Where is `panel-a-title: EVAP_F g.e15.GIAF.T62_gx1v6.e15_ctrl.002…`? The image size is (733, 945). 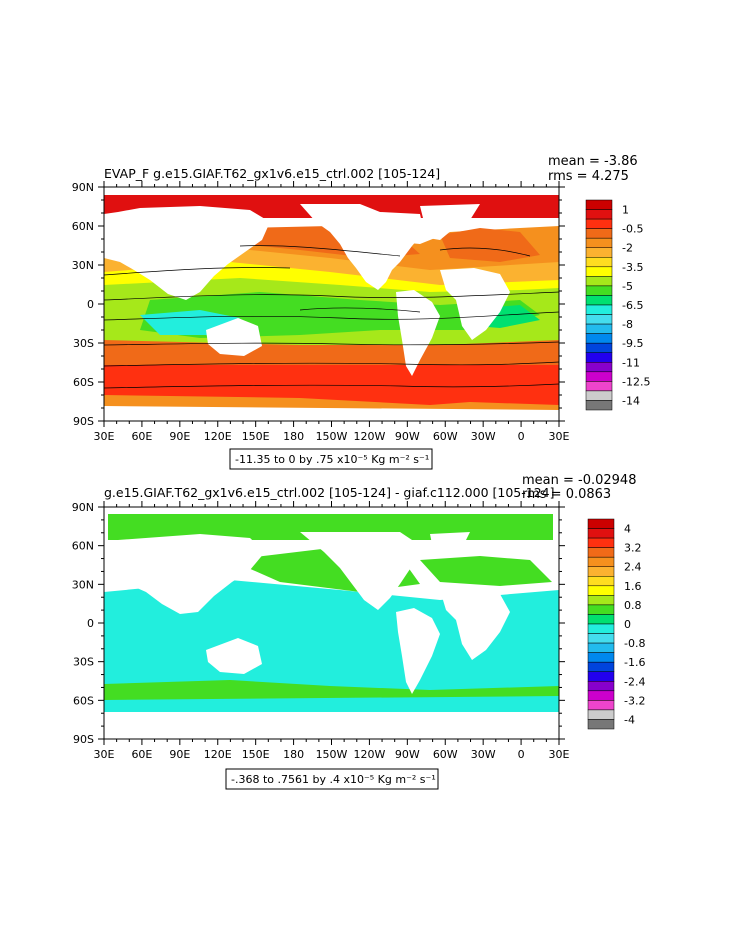
panel-a-title: EVAP_F g.e15.GIAF.T62_gx1v6.e15_ctrl.002… is located at coordinates (272, 173).